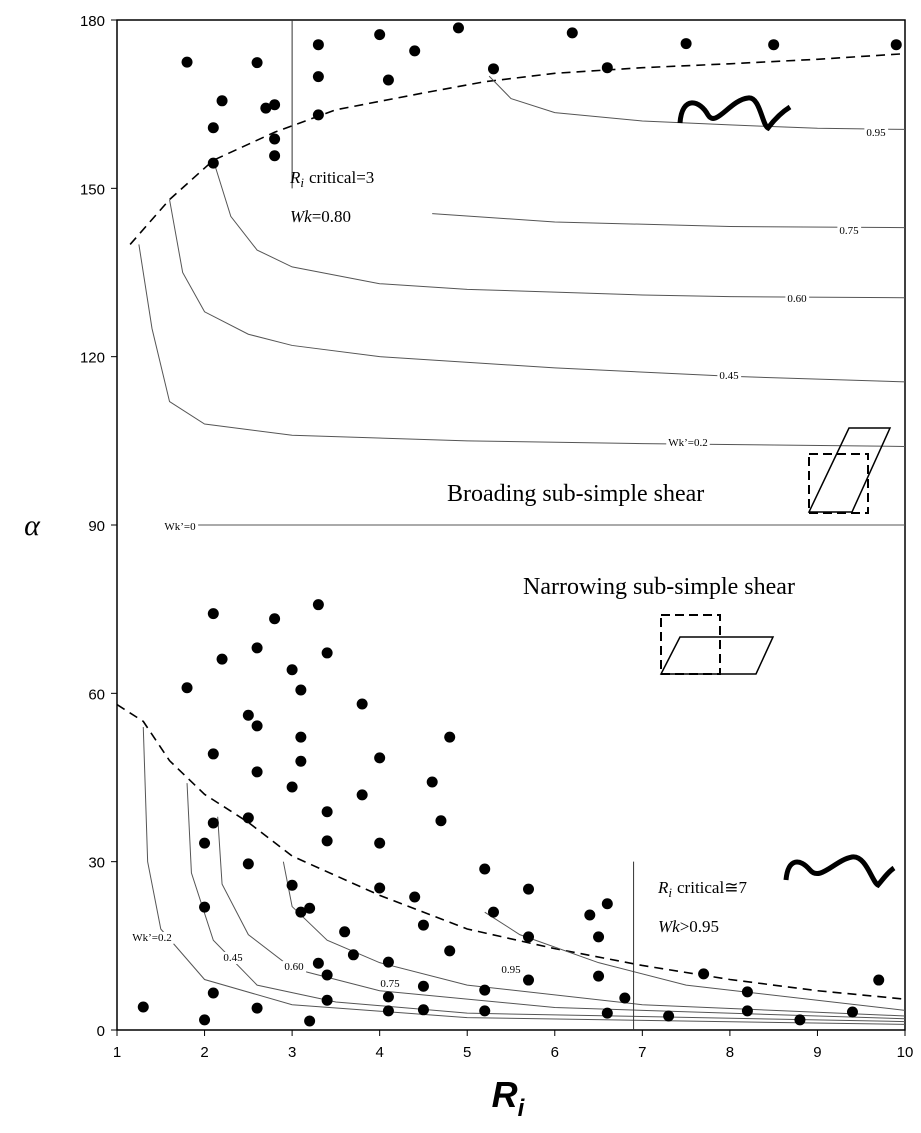  I want to click on annotation-text: critical≅7, so click(712, 887).